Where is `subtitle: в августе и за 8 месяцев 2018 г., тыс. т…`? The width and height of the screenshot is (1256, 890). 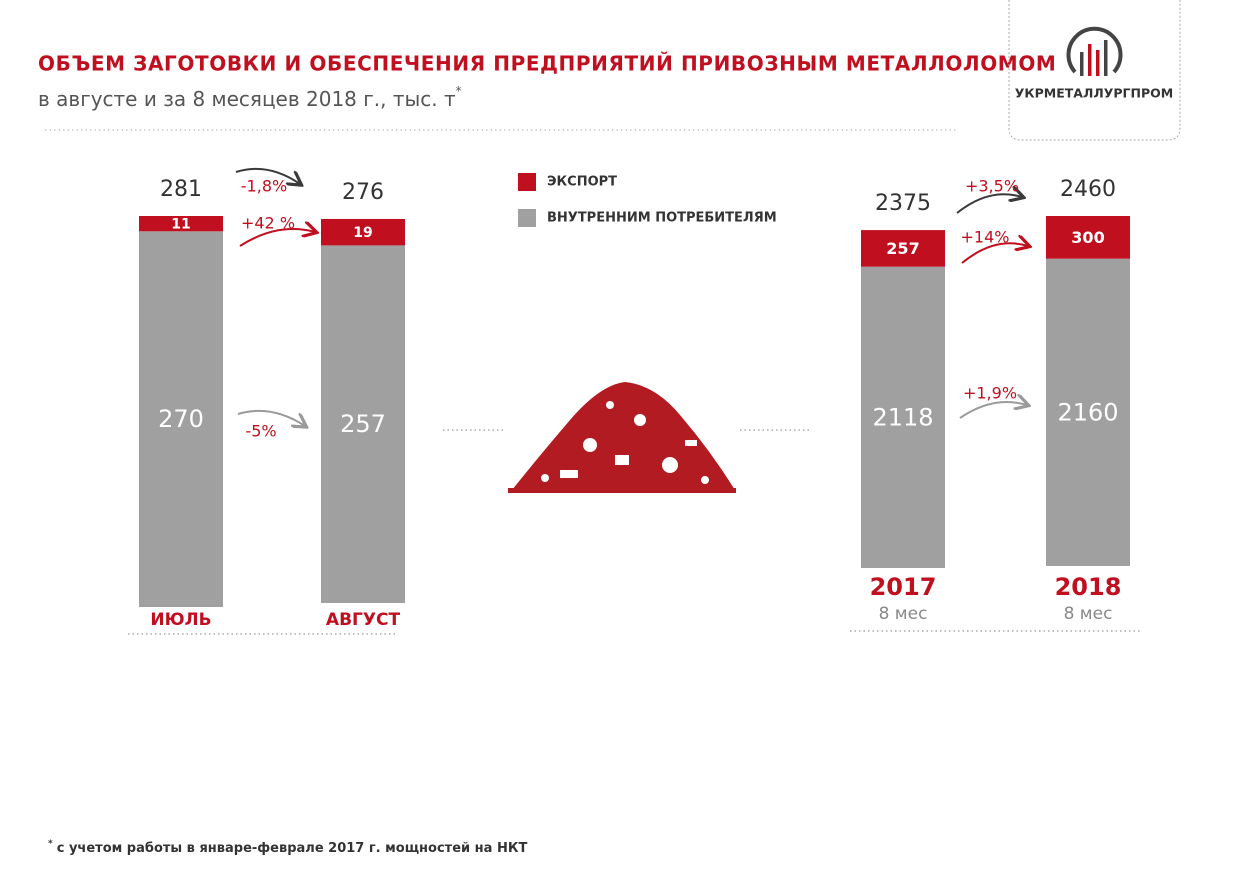
subtitle: в августе и за 8 месяцев 2018 г., тыс. т… is located at coordinates (250, 97).